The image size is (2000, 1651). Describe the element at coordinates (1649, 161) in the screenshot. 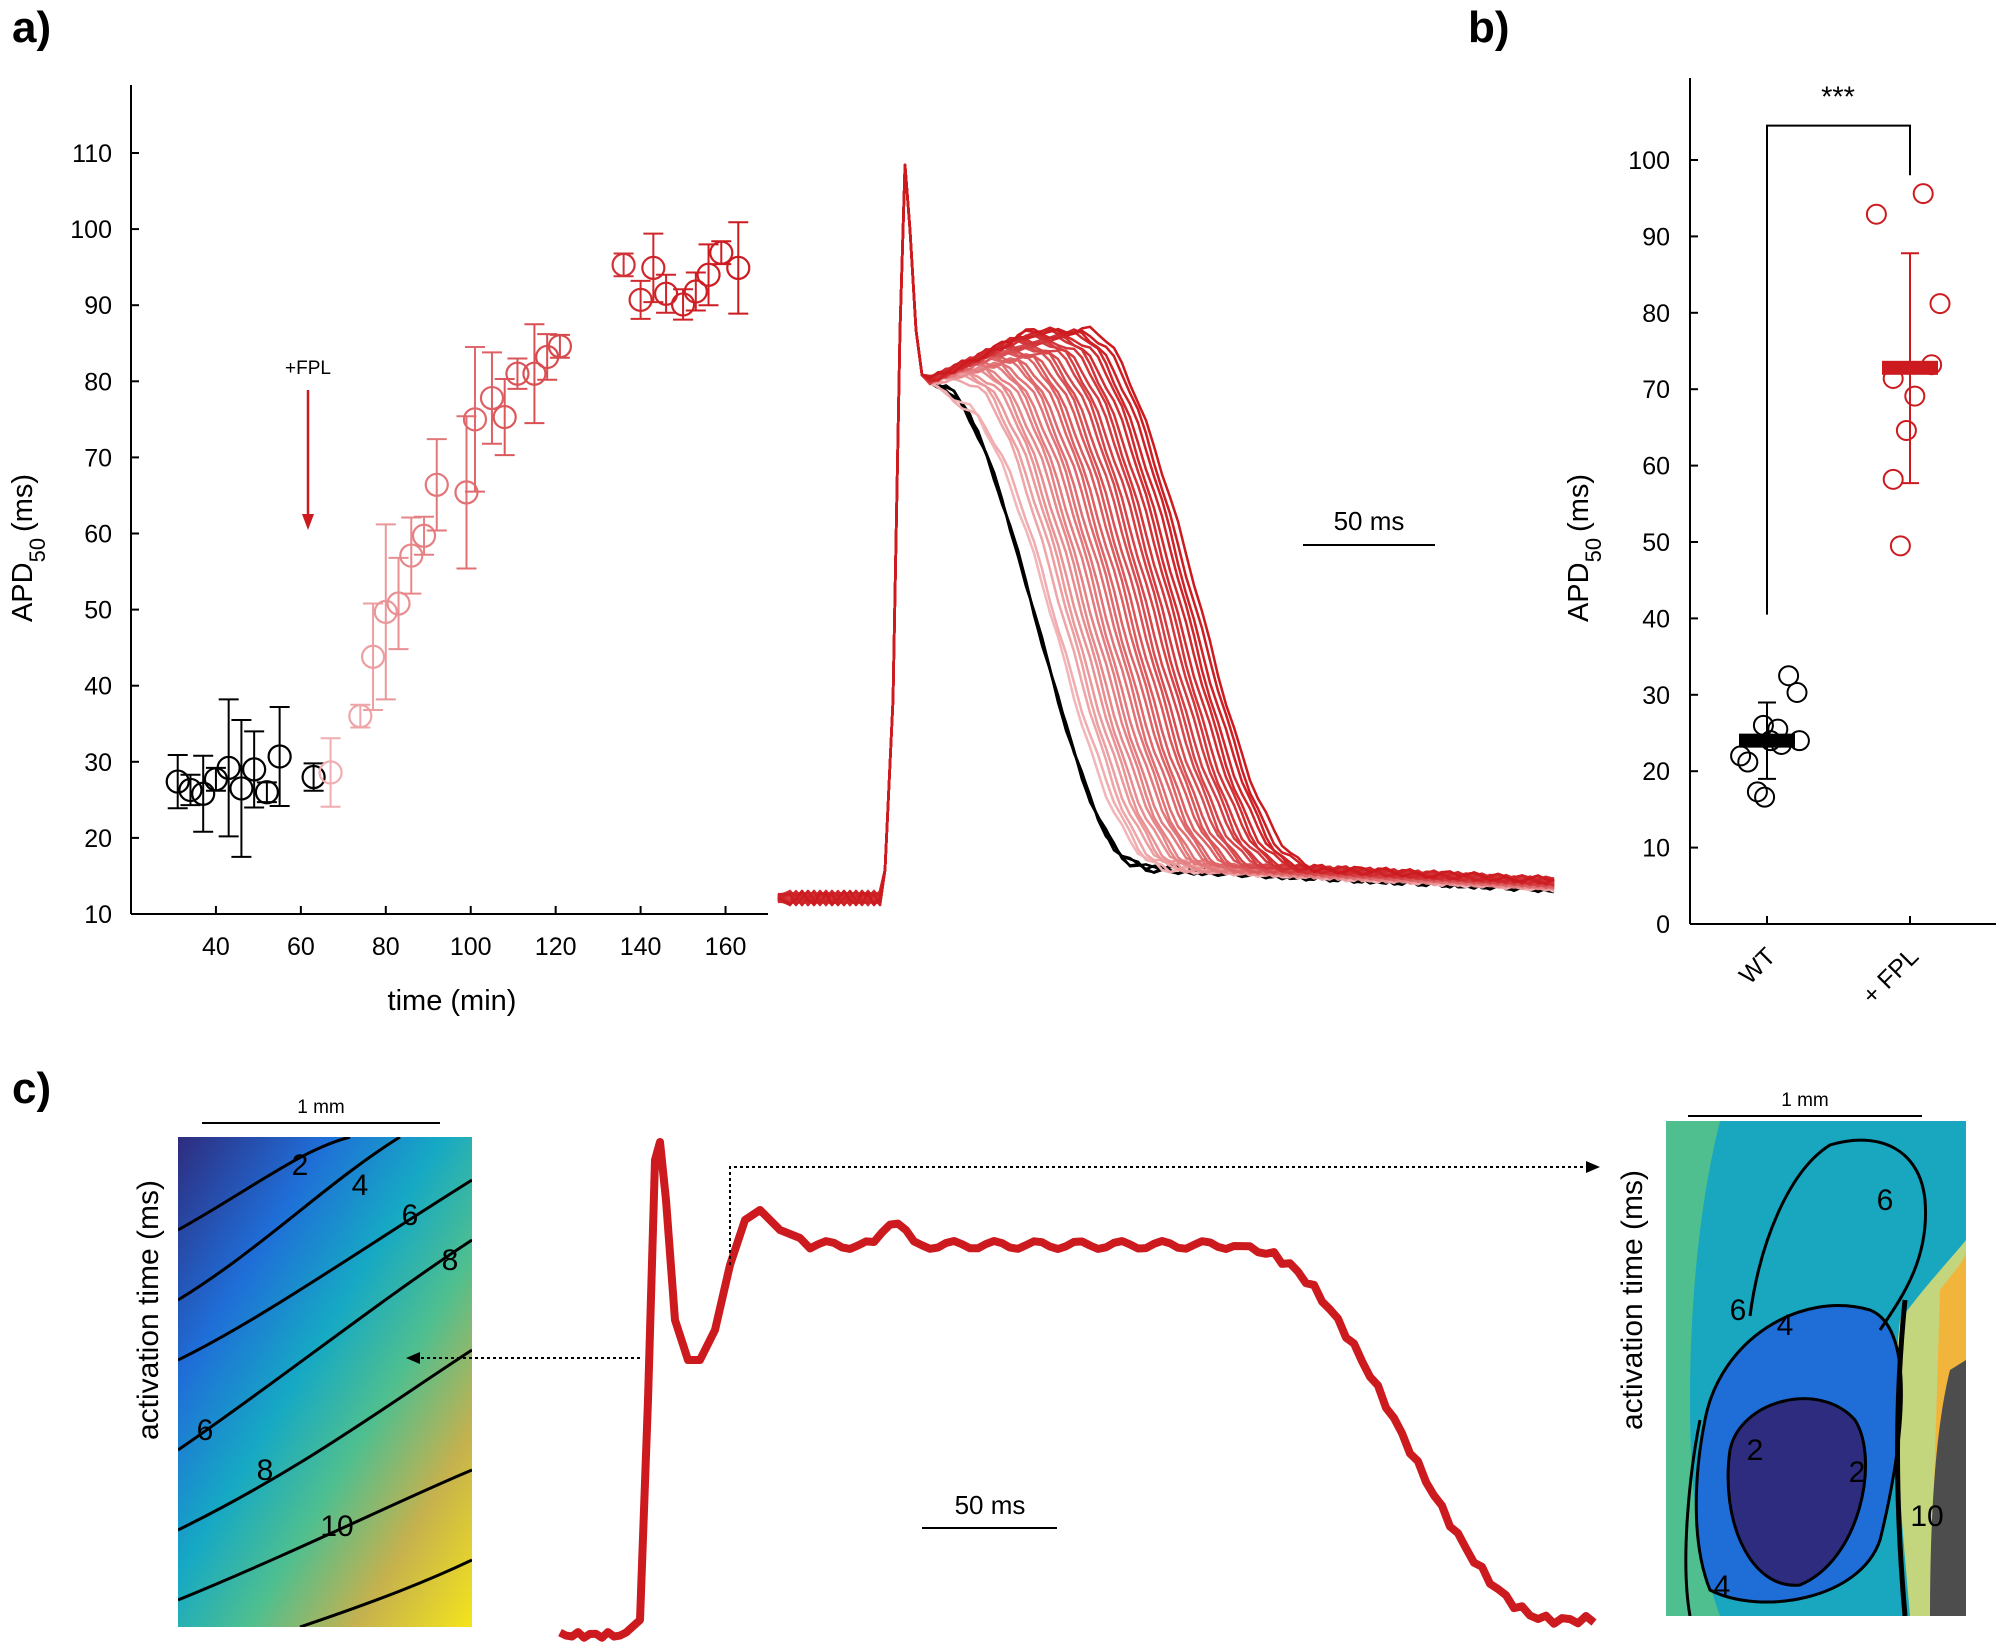

I see `b-y-tick-label: 100` at that location.